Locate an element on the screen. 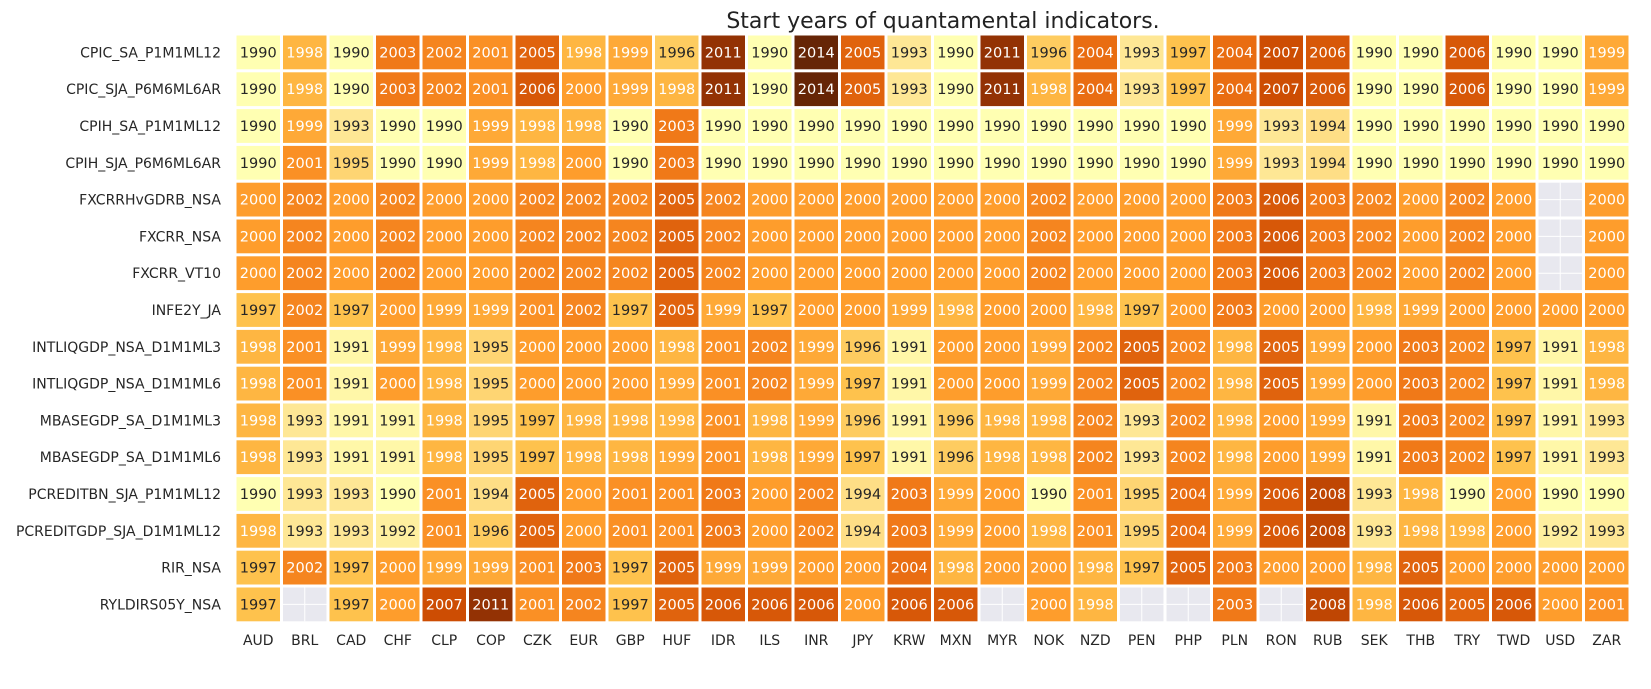 The height and width of the screenshot is (689, 1651). column-label: ILS is located at coordinates (769, 641).